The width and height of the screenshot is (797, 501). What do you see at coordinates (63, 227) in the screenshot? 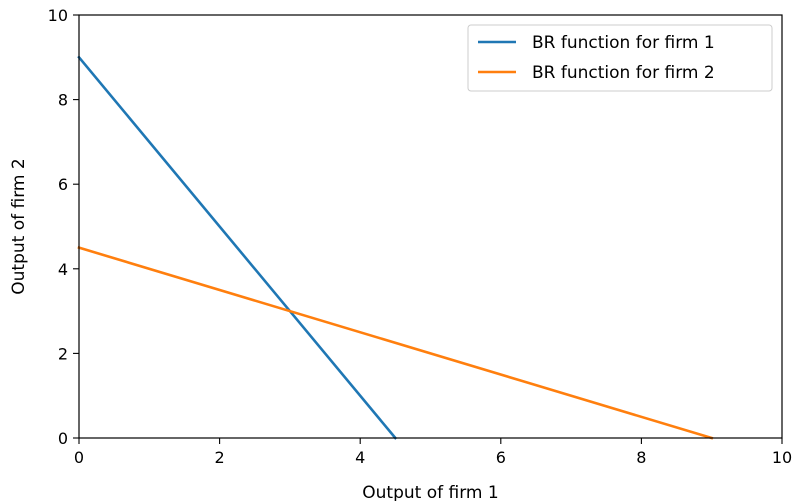
I see `y-axis-ticks: 0 2 4 6 8 10` at bounding box center [63, 227].